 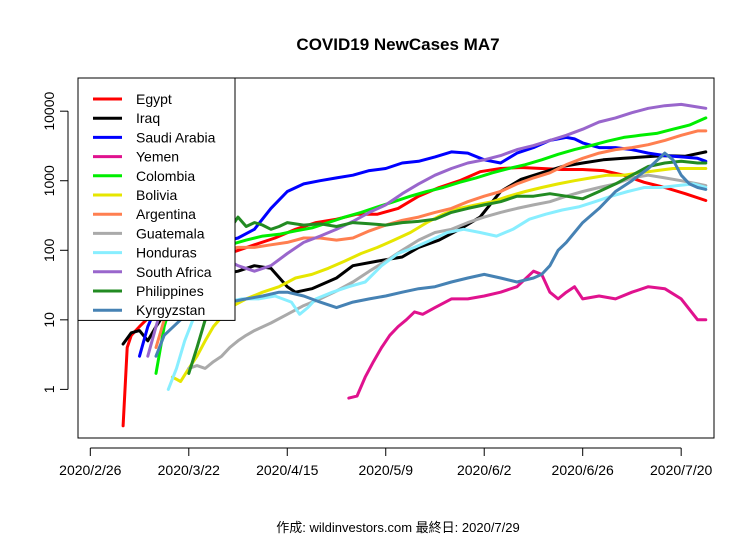 What do you see at coordinates (154, 99) in the screenshot?
I see `legend-label: Egypt` at bounding box center [154, 99].